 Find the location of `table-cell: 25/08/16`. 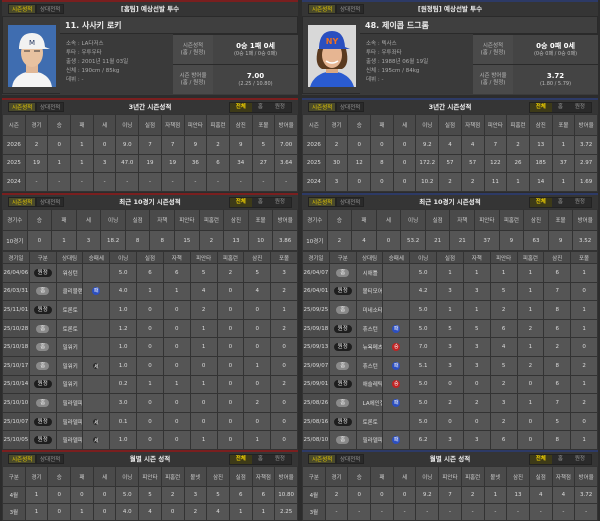

table-cell: 25/08/16 is located at coordinates (316, 421).